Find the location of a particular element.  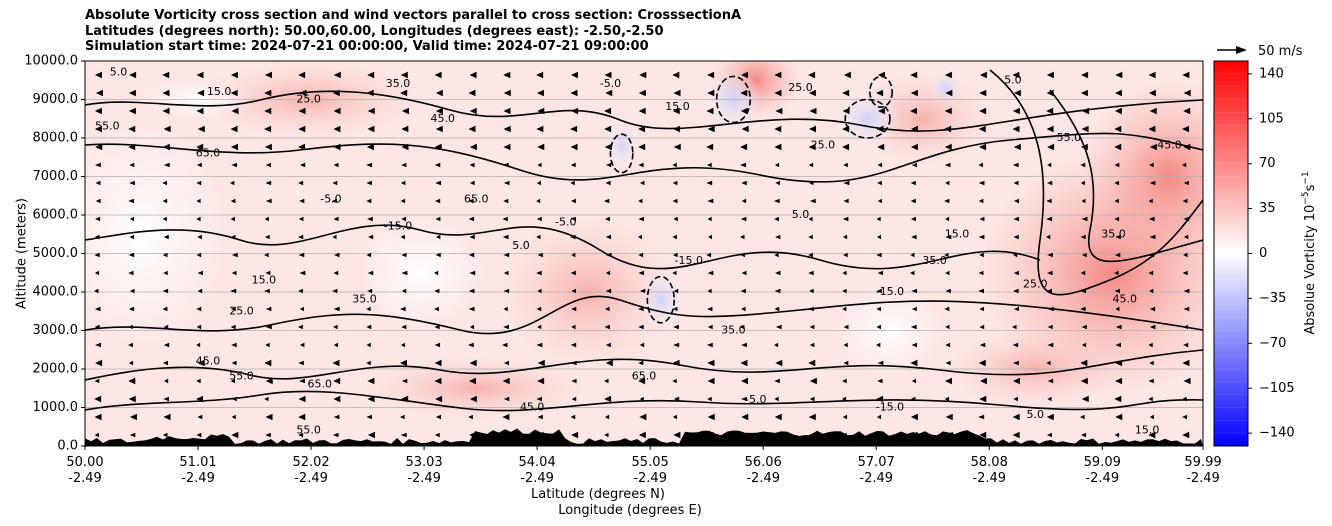

contour-label-2: 25.0 is located at coordinates (308, 99).